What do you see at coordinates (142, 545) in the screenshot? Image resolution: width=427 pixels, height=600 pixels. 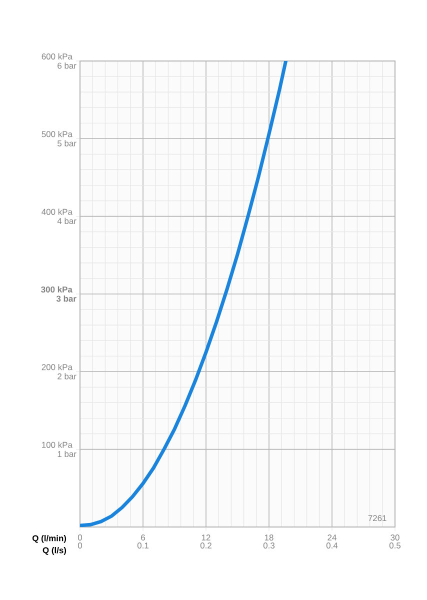 I see `x2-tick-label: 0.1` at bounding box center [142, 545].